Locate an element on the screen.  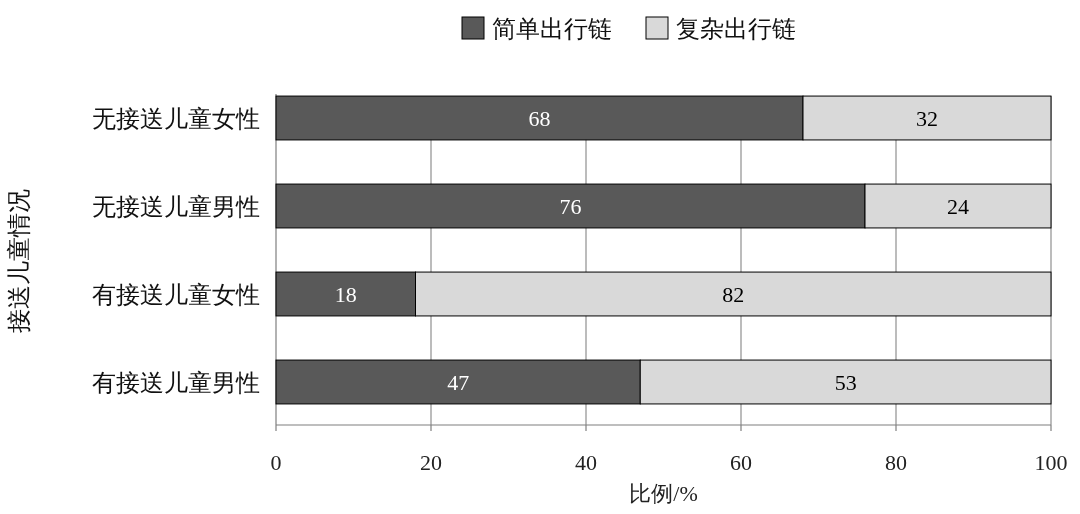
legend-label: 复杂出行链 is located at coordinates (736, 29).